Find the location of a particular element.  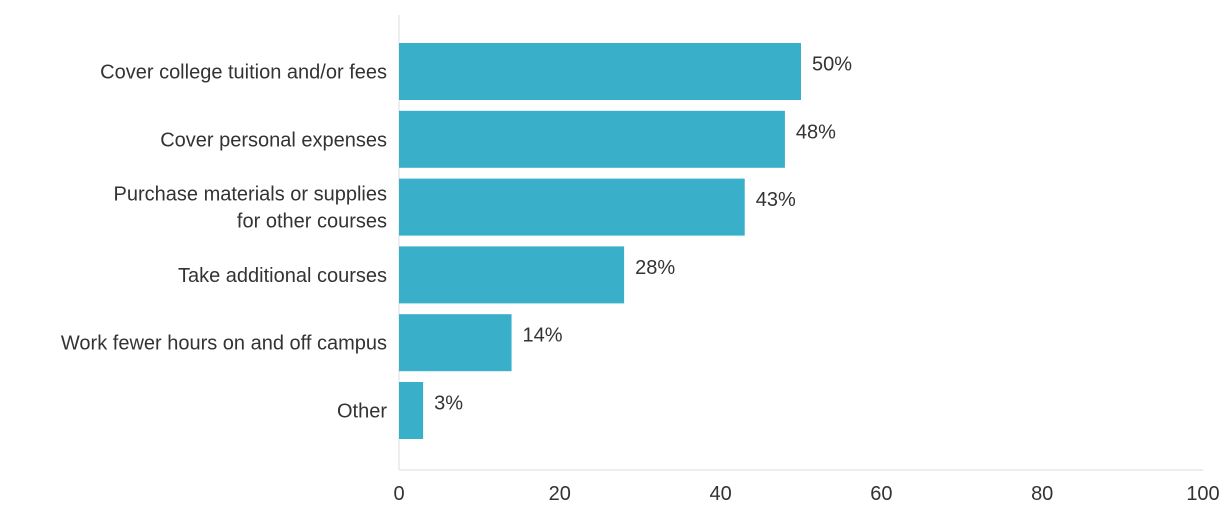

category-label: Take additional courses is located at coordinates (282, 276).